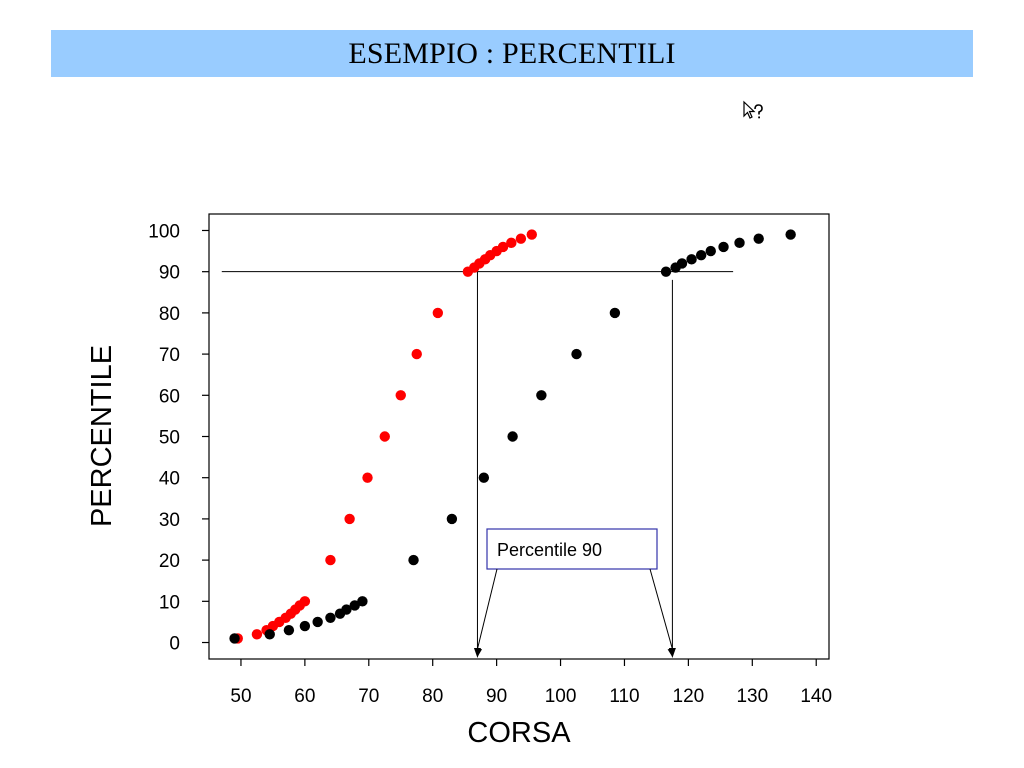 The width and height of the screenshot is (1024, 768). What do you see at coordinates (169, 273) in the screenshot?
I see `y-tick-label: 90` at bounding box center [169, 273].